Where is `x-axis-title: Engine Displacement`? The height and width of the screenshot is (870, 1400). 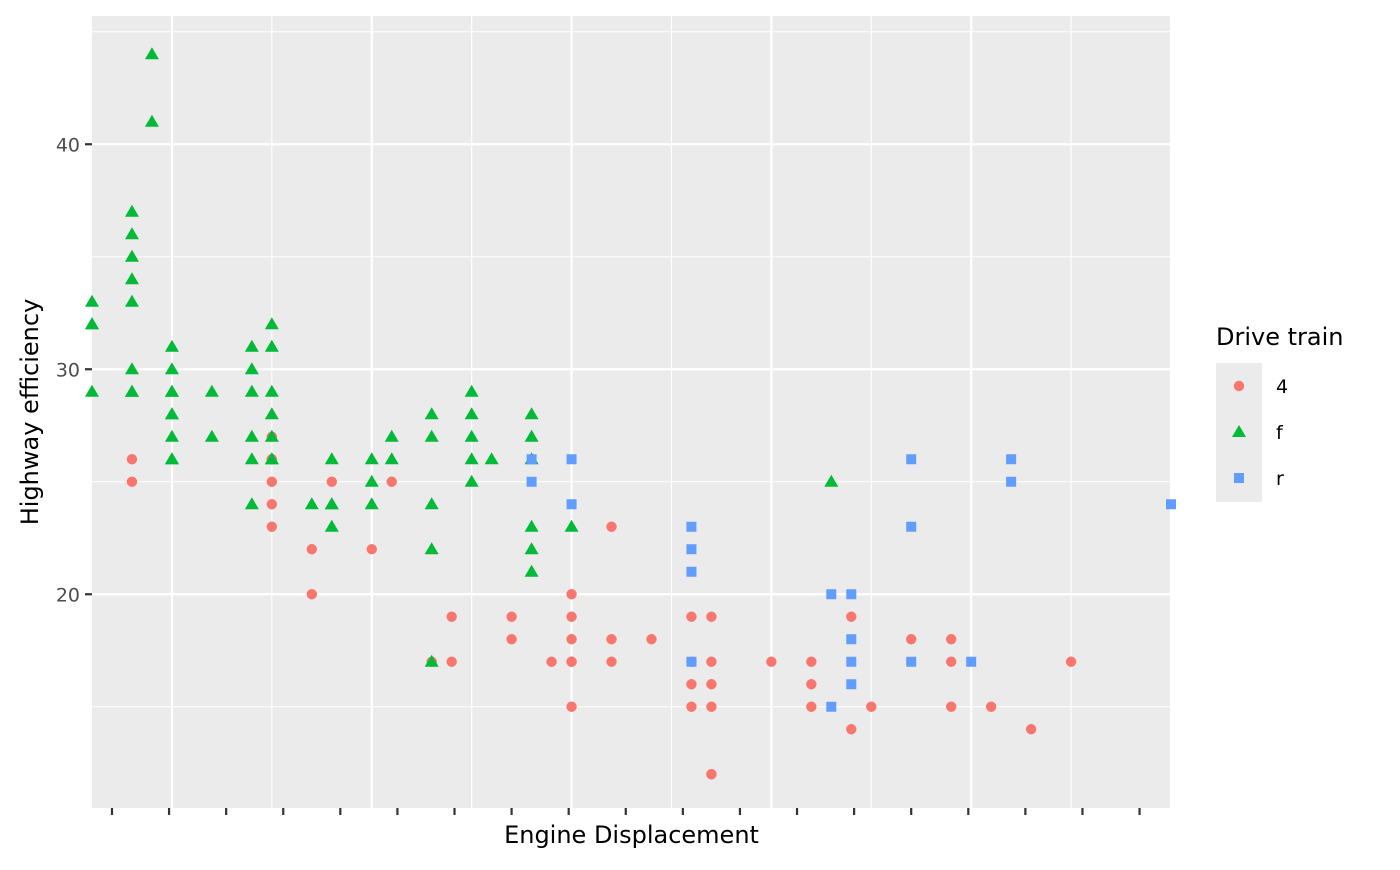 x-axis-title: Engine Displacement is located at coordinates (631, 835).